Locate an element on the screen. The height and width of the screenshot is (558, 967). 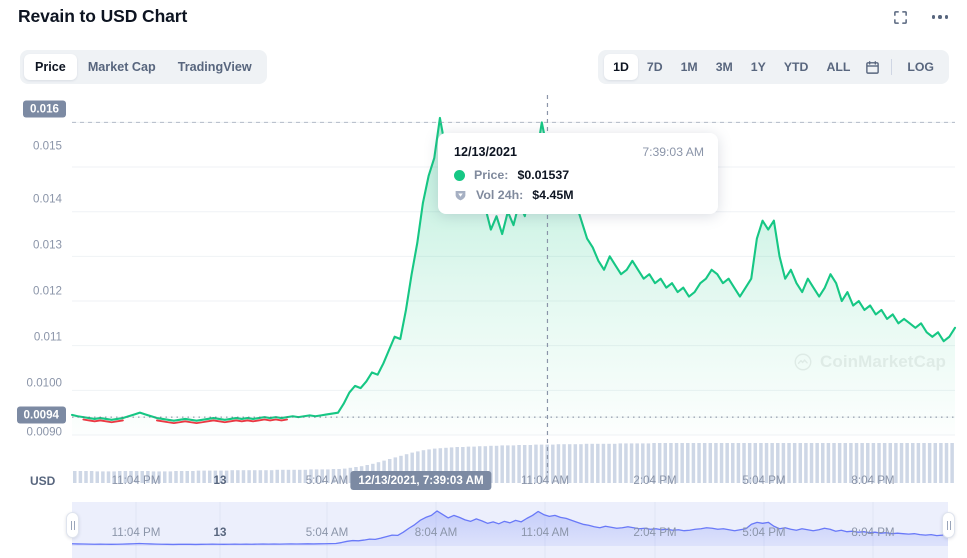
x-axis-tick: 8:04 PM is located at coordinates (873, 480).